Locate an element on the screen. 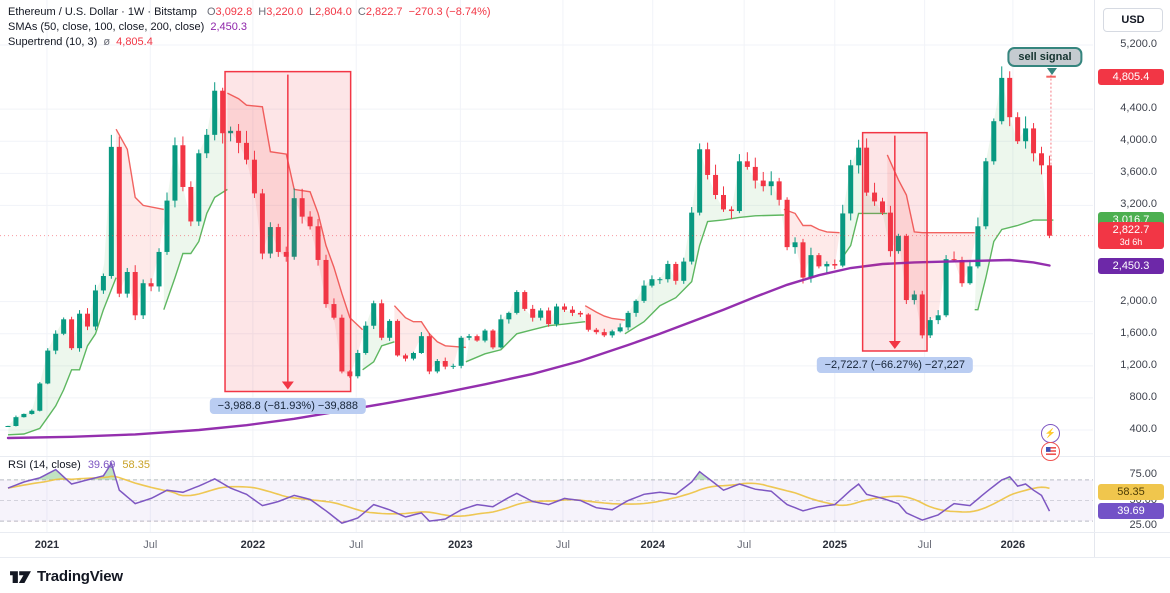 The image size is (1170, 593). supertrend-down-line is located at coordinates (139, 169).